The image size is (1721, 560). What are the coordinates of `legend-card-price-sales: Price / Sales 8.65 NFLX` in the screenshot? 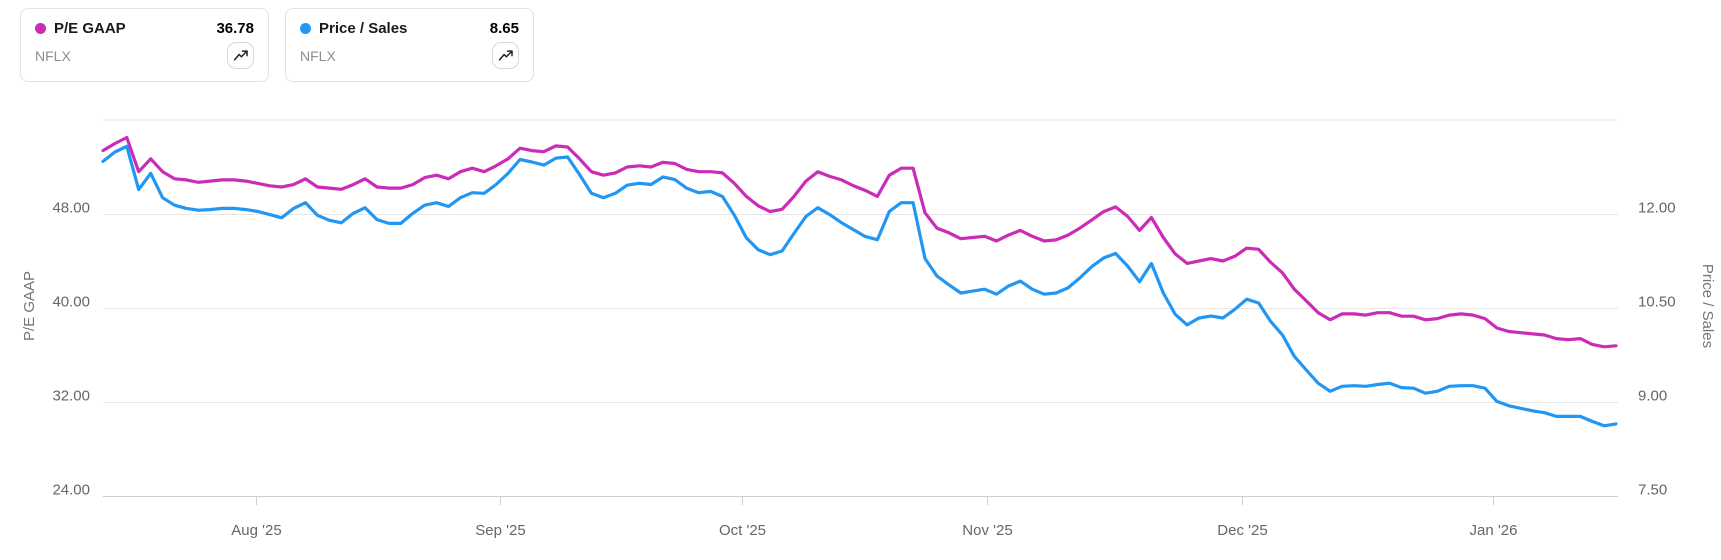 It's located at (409, 45).